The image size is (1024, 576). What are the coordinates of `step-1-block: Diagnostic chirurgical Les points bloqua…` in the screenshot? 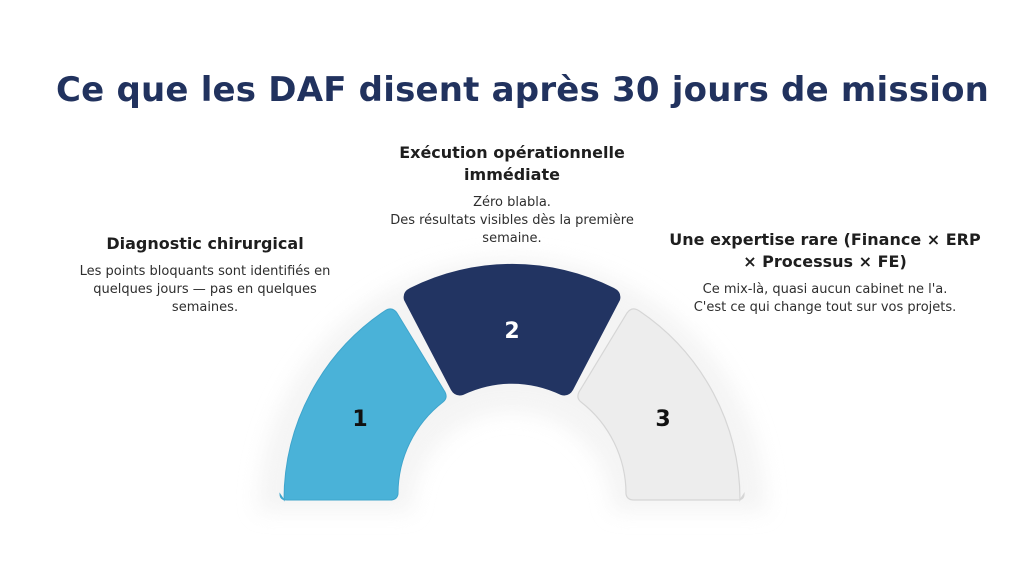 It's located at (205, 275).